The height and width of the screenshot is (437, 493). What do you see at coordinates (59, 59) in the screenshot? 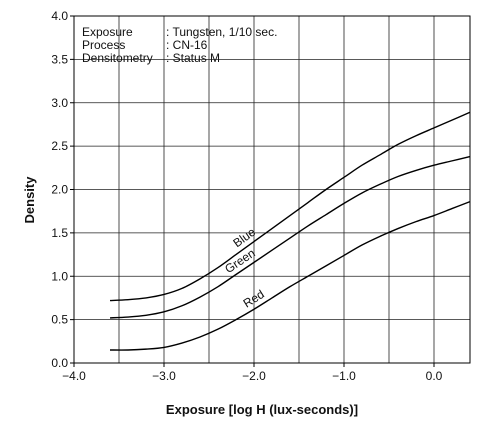
I see `y-tick-label: 3.5` at bounding box center [59, 59].